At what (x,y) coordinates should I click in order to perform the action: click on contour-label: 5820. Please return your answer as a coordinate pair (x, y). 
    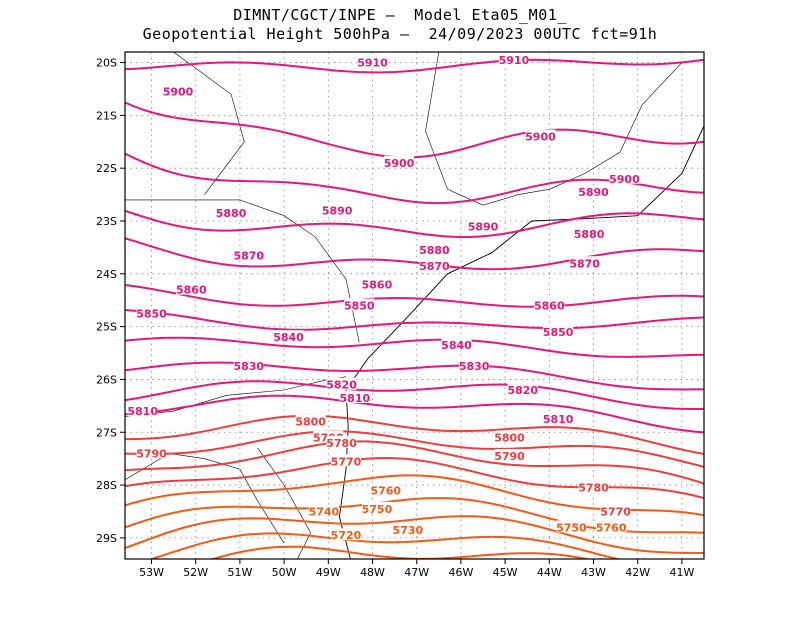
    Looking at the image, I should click on (341, 385).